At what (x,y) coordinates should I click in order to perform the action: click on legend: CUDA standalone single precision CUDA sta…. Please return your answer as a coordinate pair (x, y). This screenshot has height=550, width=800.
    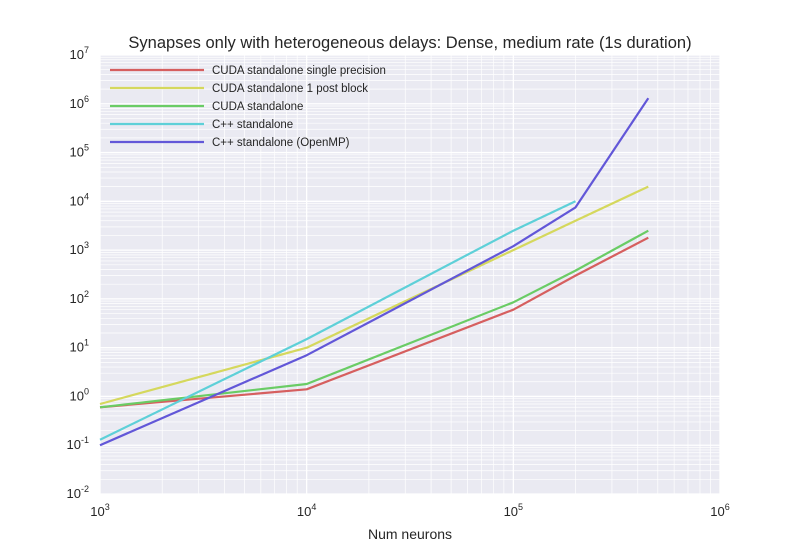
    Looking at the image, I should click on (248, 107).